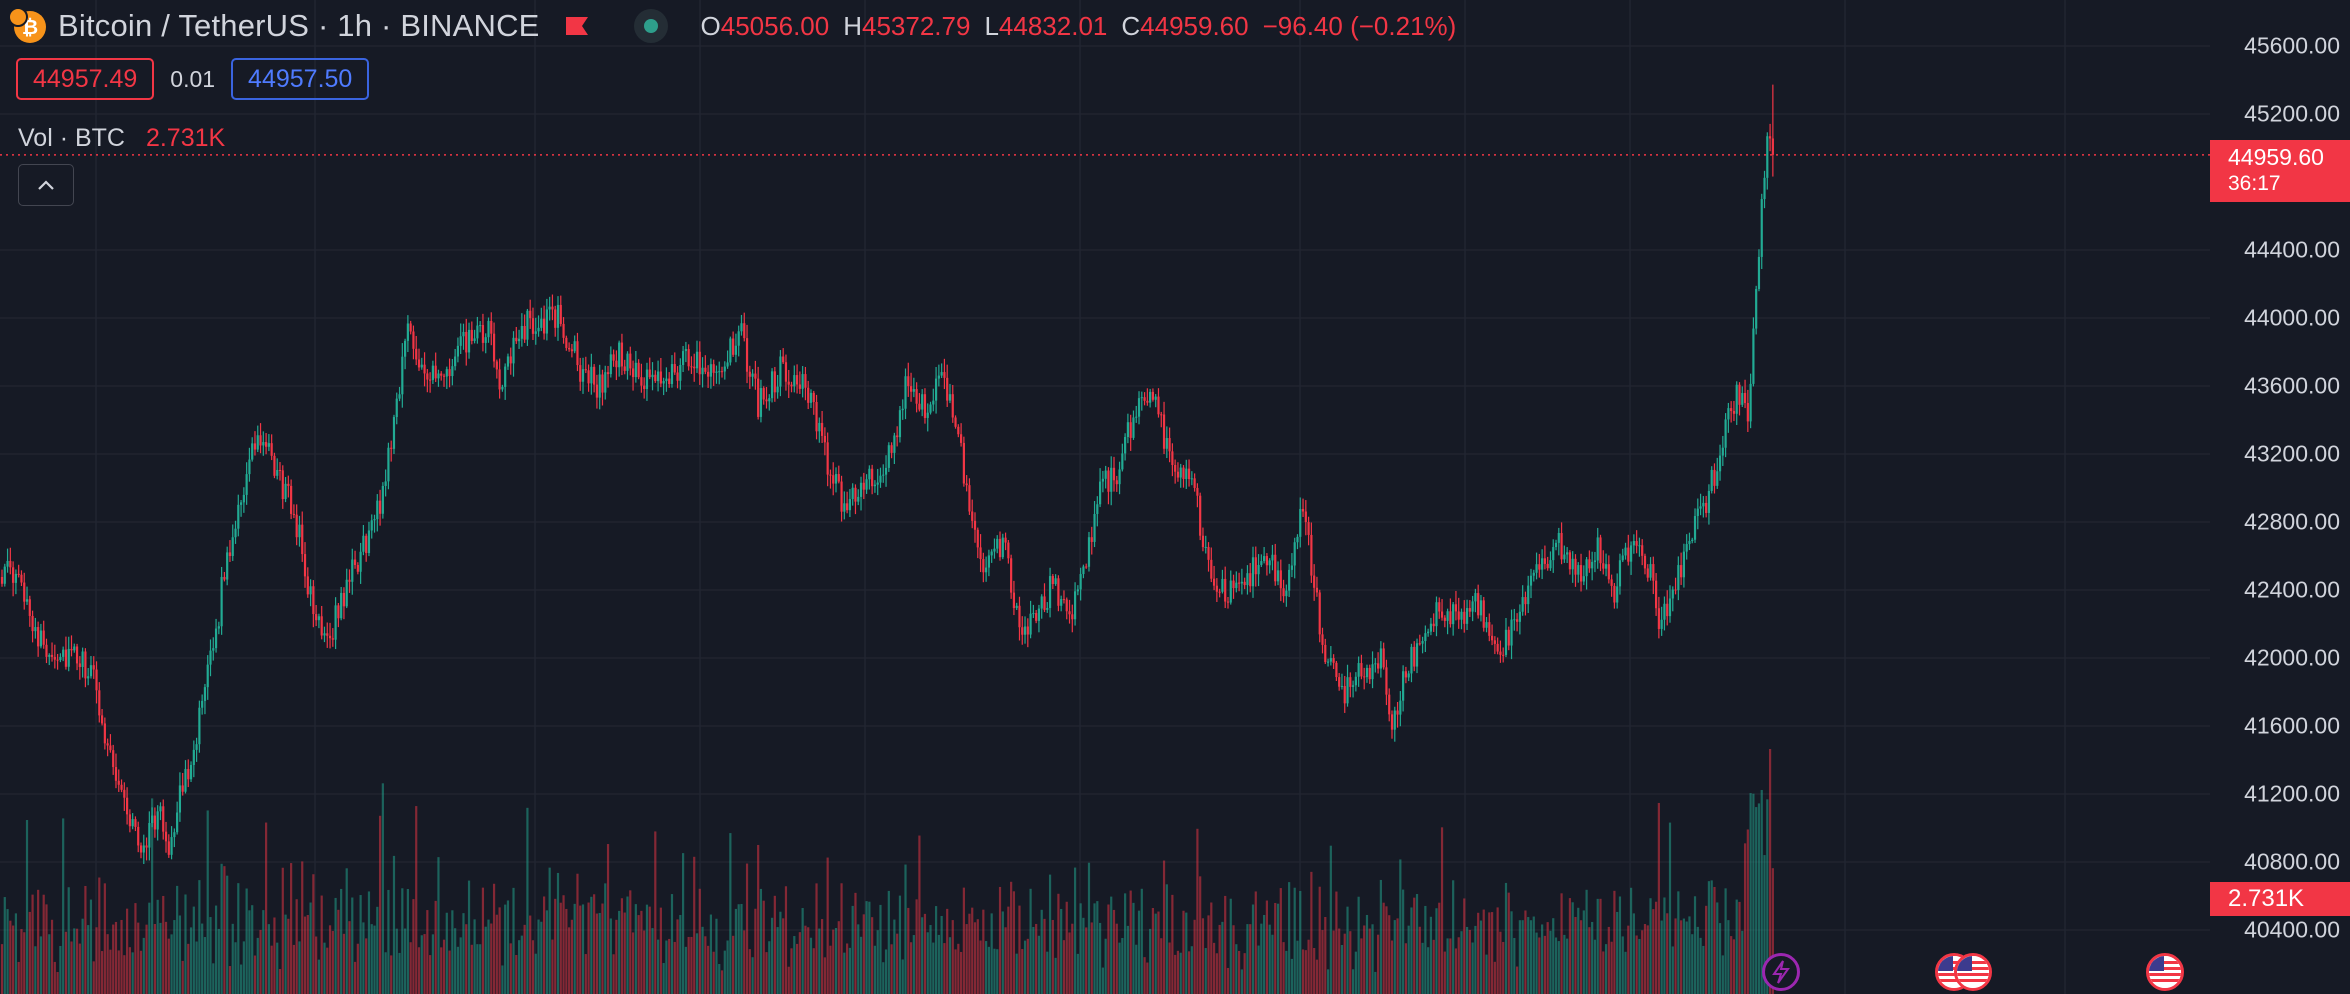 The image size is (2350, 994). Describe the element at coordinates (121, 138) in the screenshot. I see `volume-legend: Vol · BTC 2.731K` at that location.